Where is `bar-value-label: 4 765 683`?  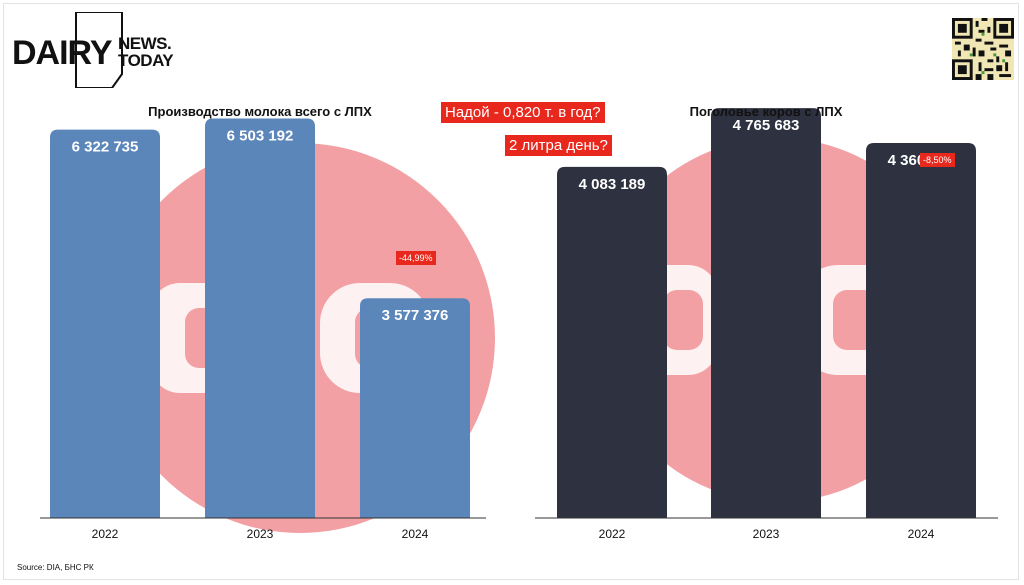 bar-value-label: 4 765 683 is located at coordinates (766, 125).